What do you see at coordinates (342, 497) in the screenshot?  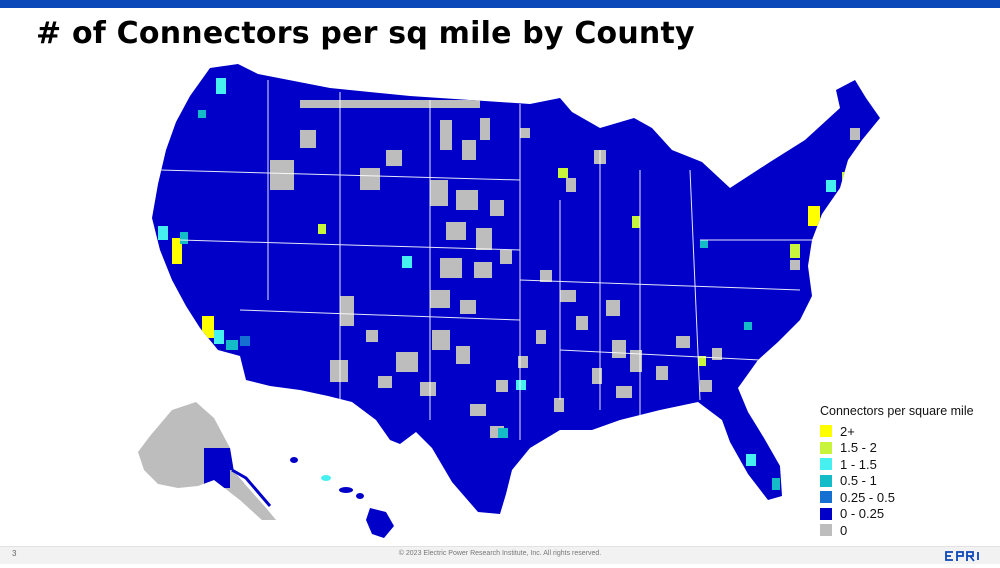 I see `hawaii-shape` at bounding box center [342, 497].